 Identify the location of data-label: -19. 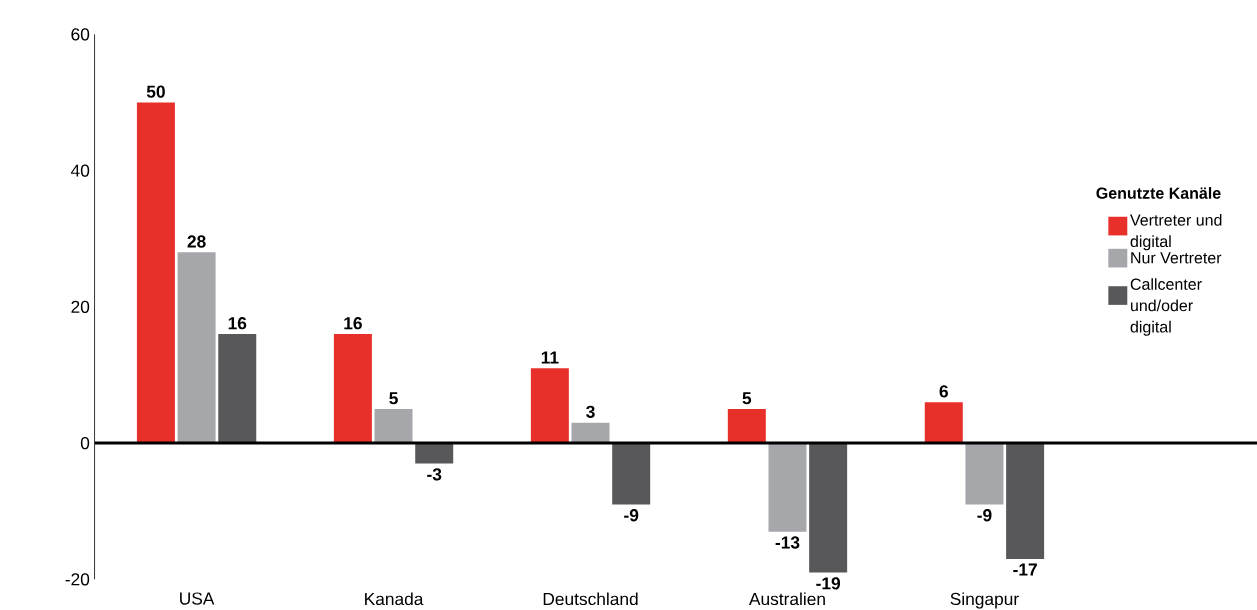
(828, 583).